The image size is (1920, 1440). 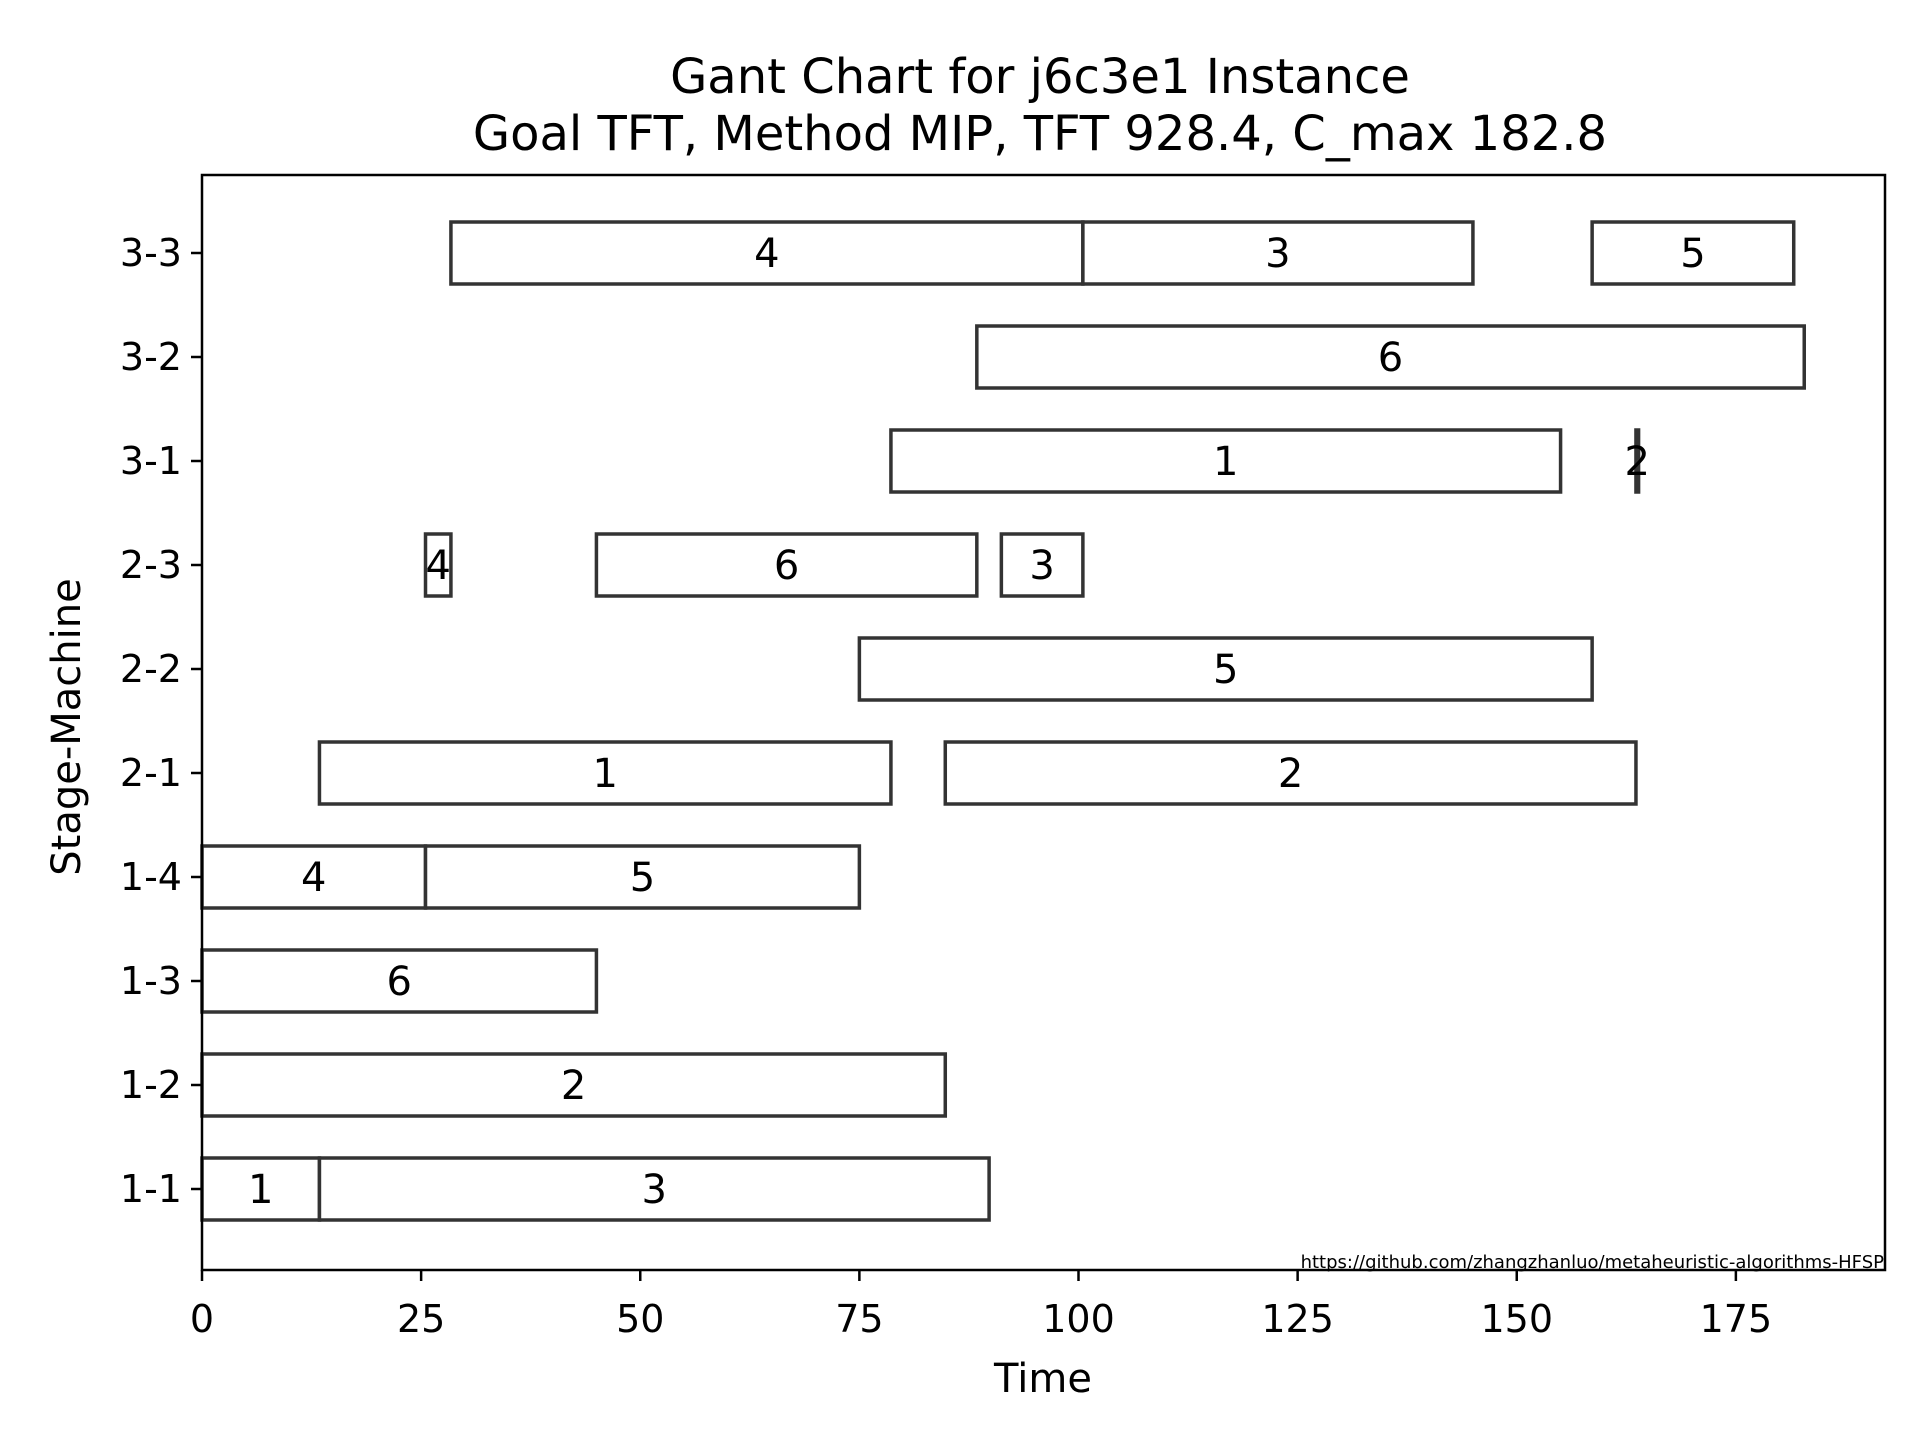 I want to click on bar-label-1-1-job-3: 3, so click(x=654, y=1190).